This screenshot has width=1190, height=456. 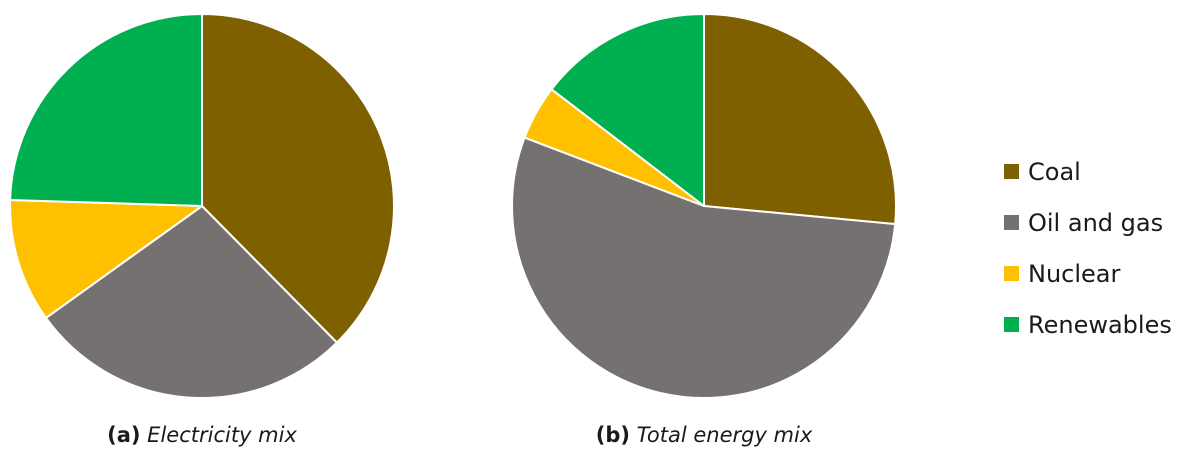 What do you see at coordinates (1011, 324) in the screenshot?
I see `legend-swatch-renewables` at bounding box center [1011, 324].